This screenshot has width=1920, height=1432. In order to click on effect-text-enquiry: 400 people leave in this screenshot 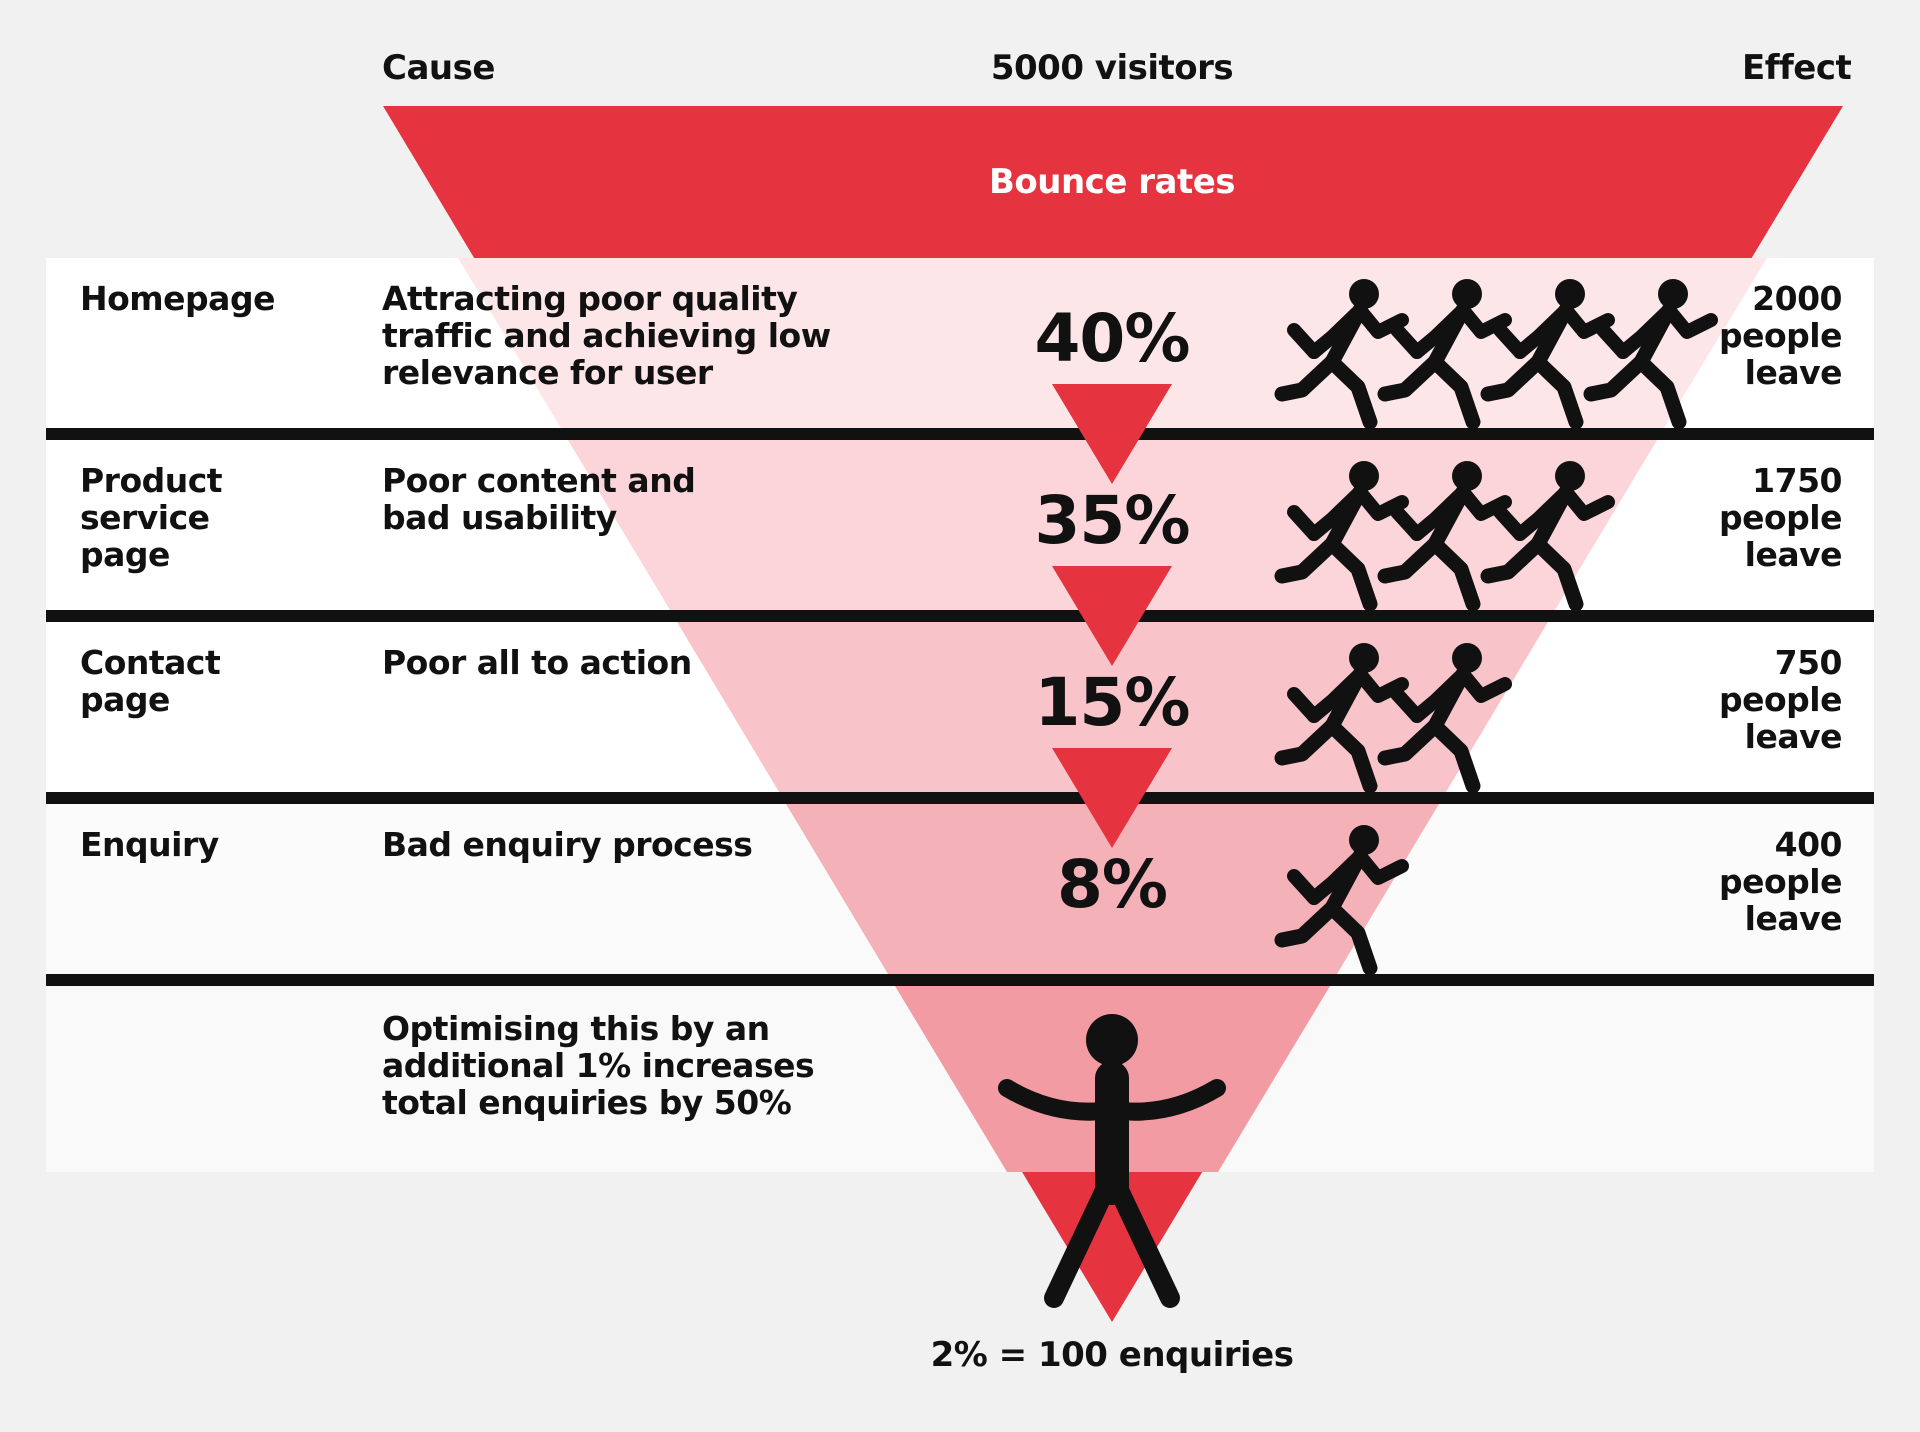, I will do `click(1781, 881)`.